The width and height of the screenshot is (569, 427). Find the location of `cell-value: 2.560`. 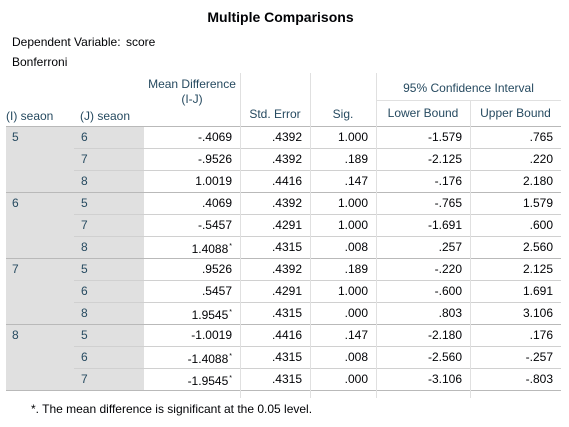

cell-value: 2.560 is located at coordinates (537, 247).